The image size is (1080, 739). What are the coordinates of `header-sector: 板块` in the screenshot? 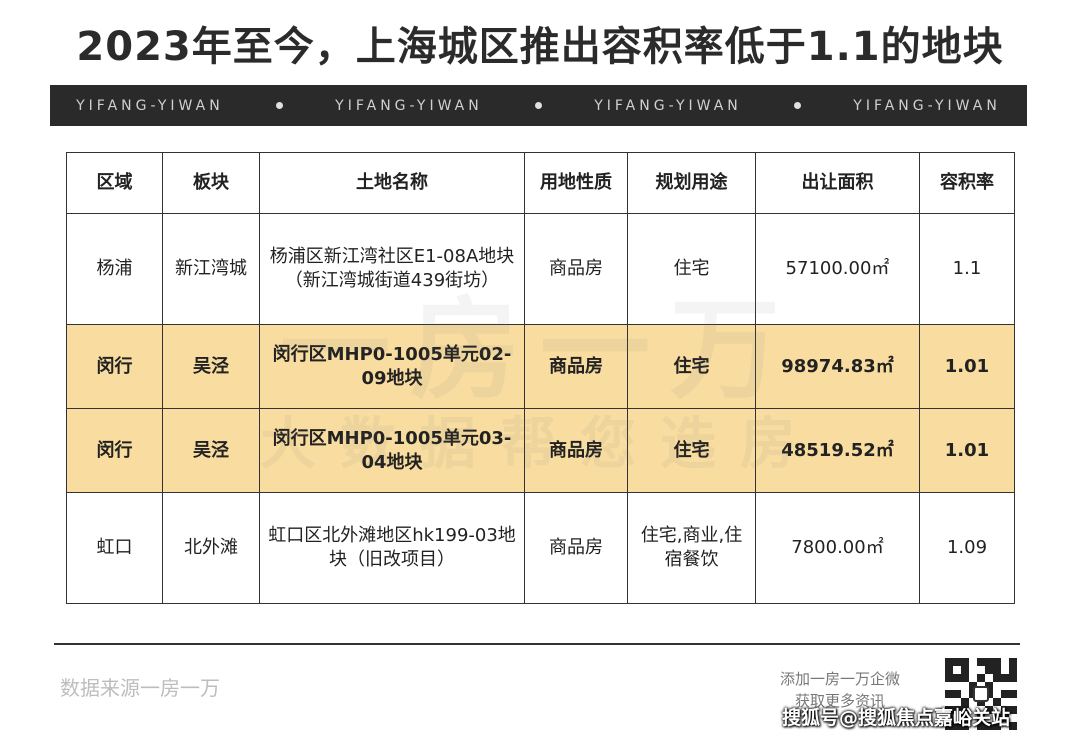 It's located at (211, 183).